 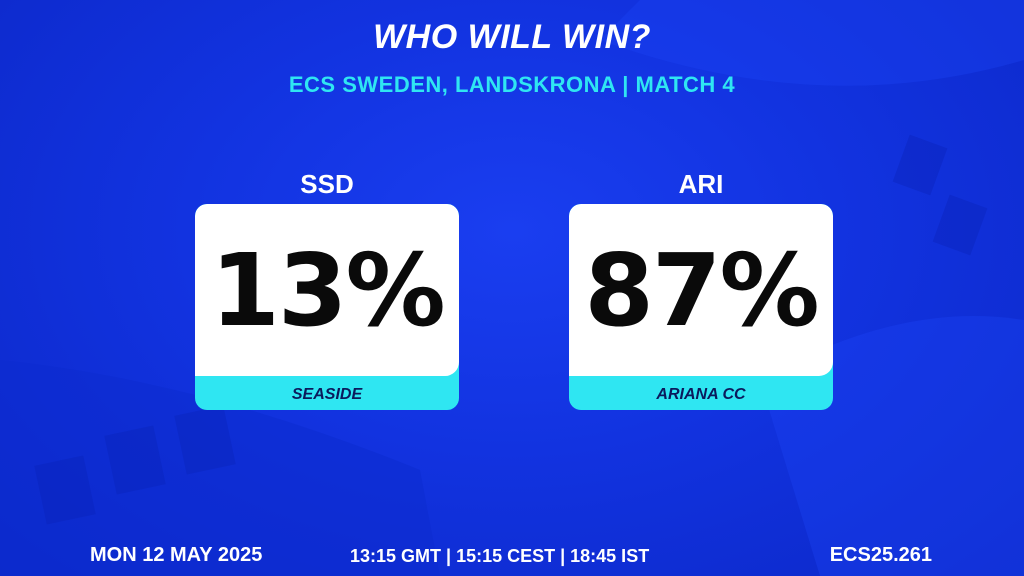 I want to click on percent-panel: 87%, so click(x=701, y=290).